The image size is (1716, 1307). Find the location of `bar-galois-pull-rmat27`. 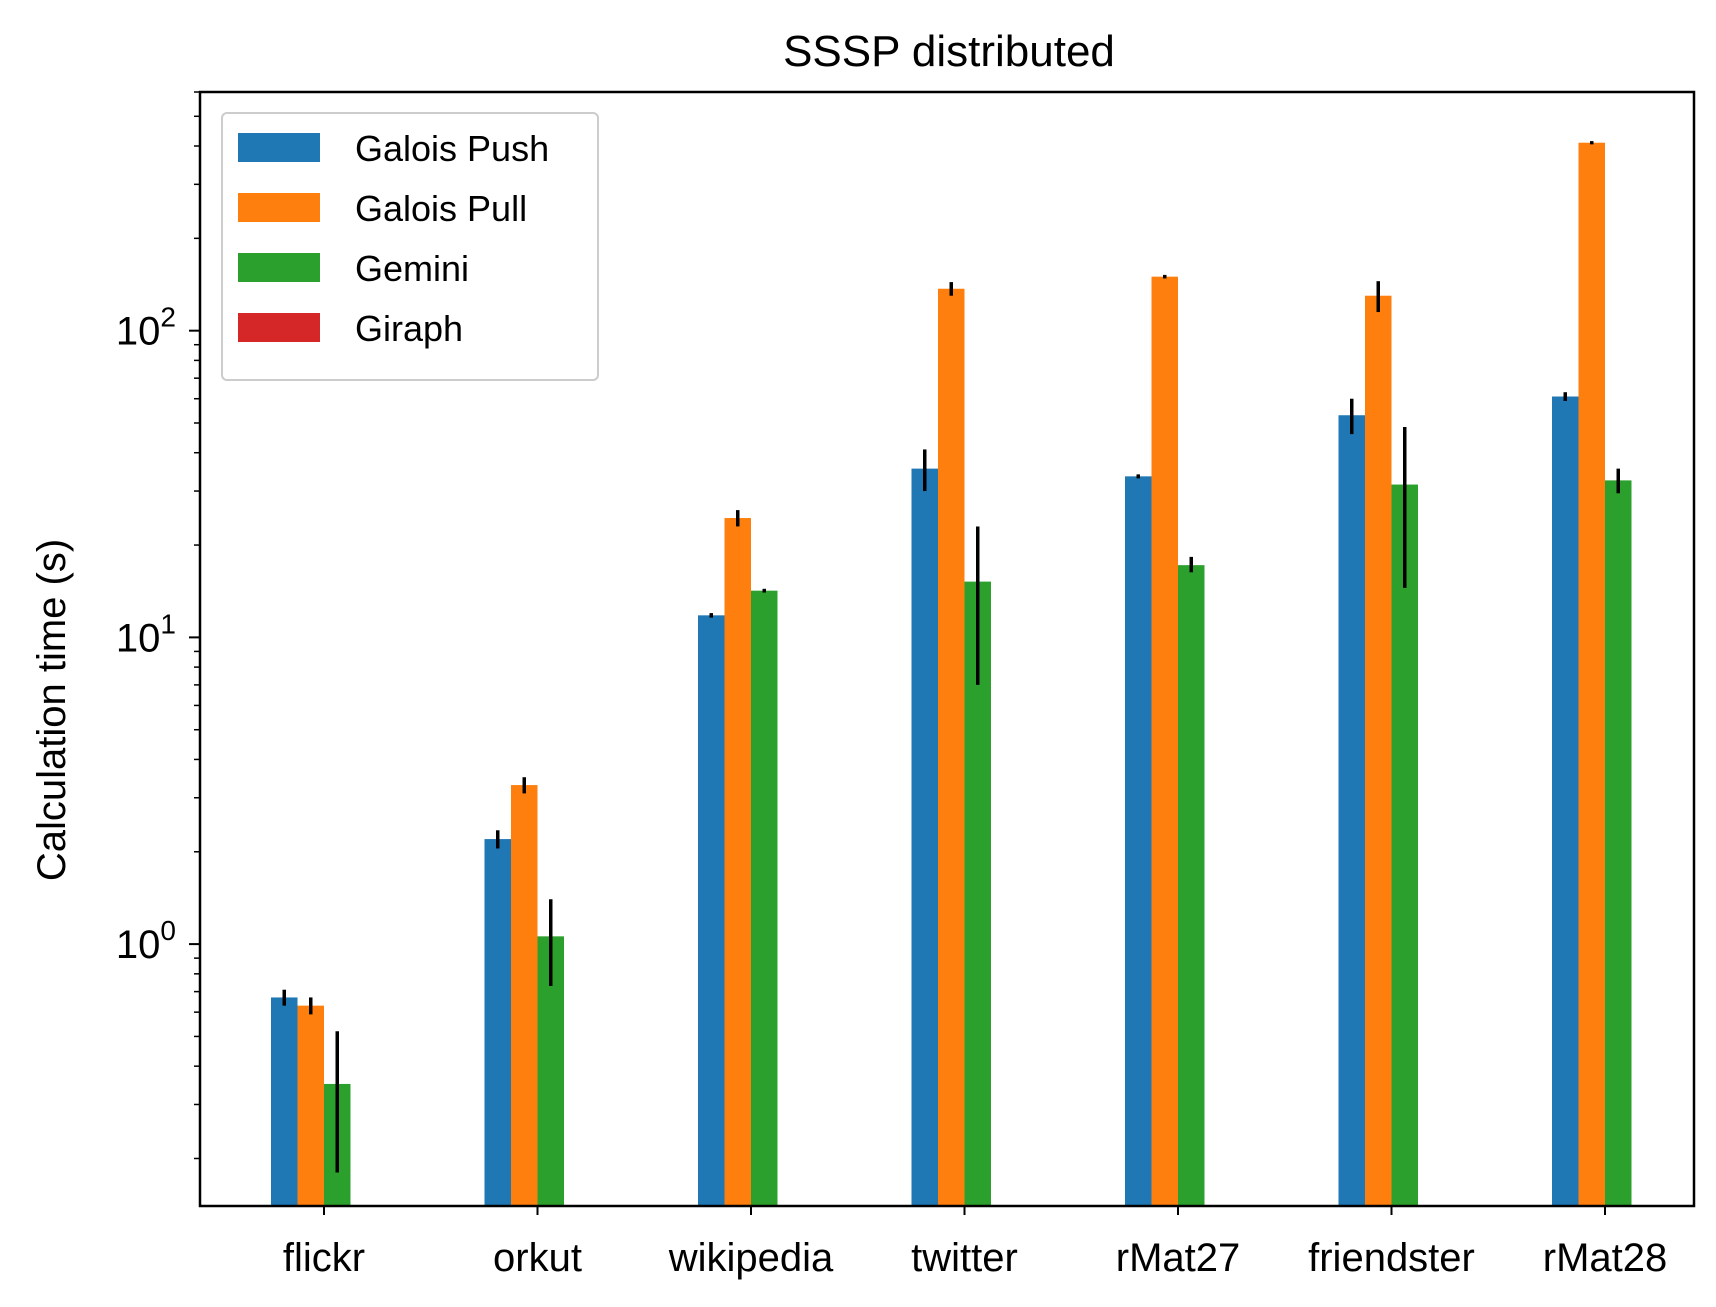

bar-galois-pull-rmat27 is located at coordinates (1164, 741).